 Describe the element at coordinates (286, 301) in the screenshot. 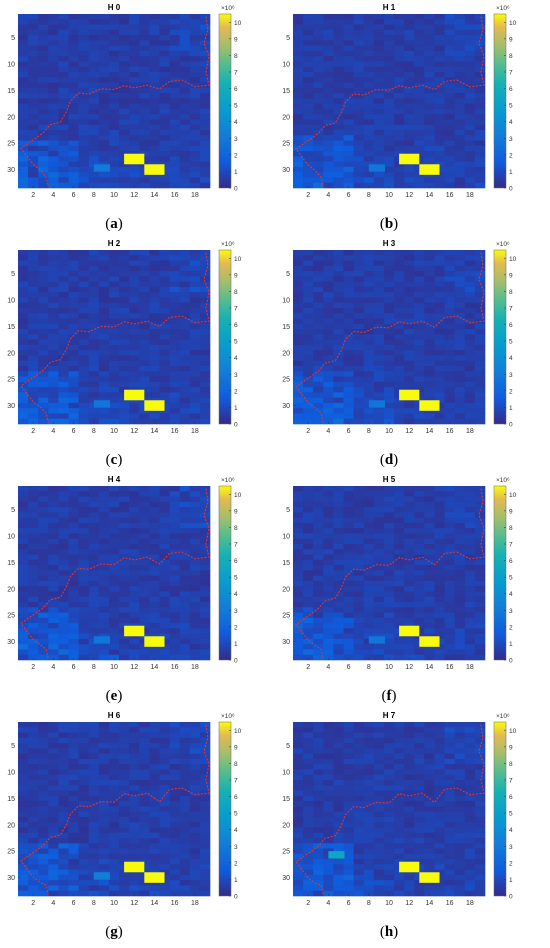

I see `y-tick-label: 10` at that location.